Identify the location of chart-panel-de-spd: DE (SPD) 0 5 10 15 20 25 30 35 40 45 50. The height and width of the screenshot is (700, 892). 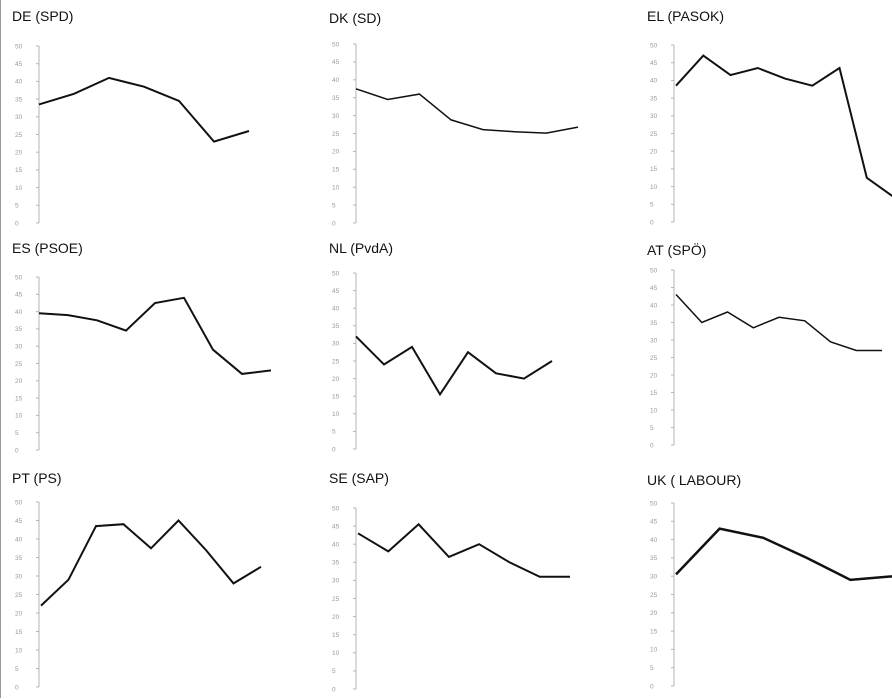
(154, 122).